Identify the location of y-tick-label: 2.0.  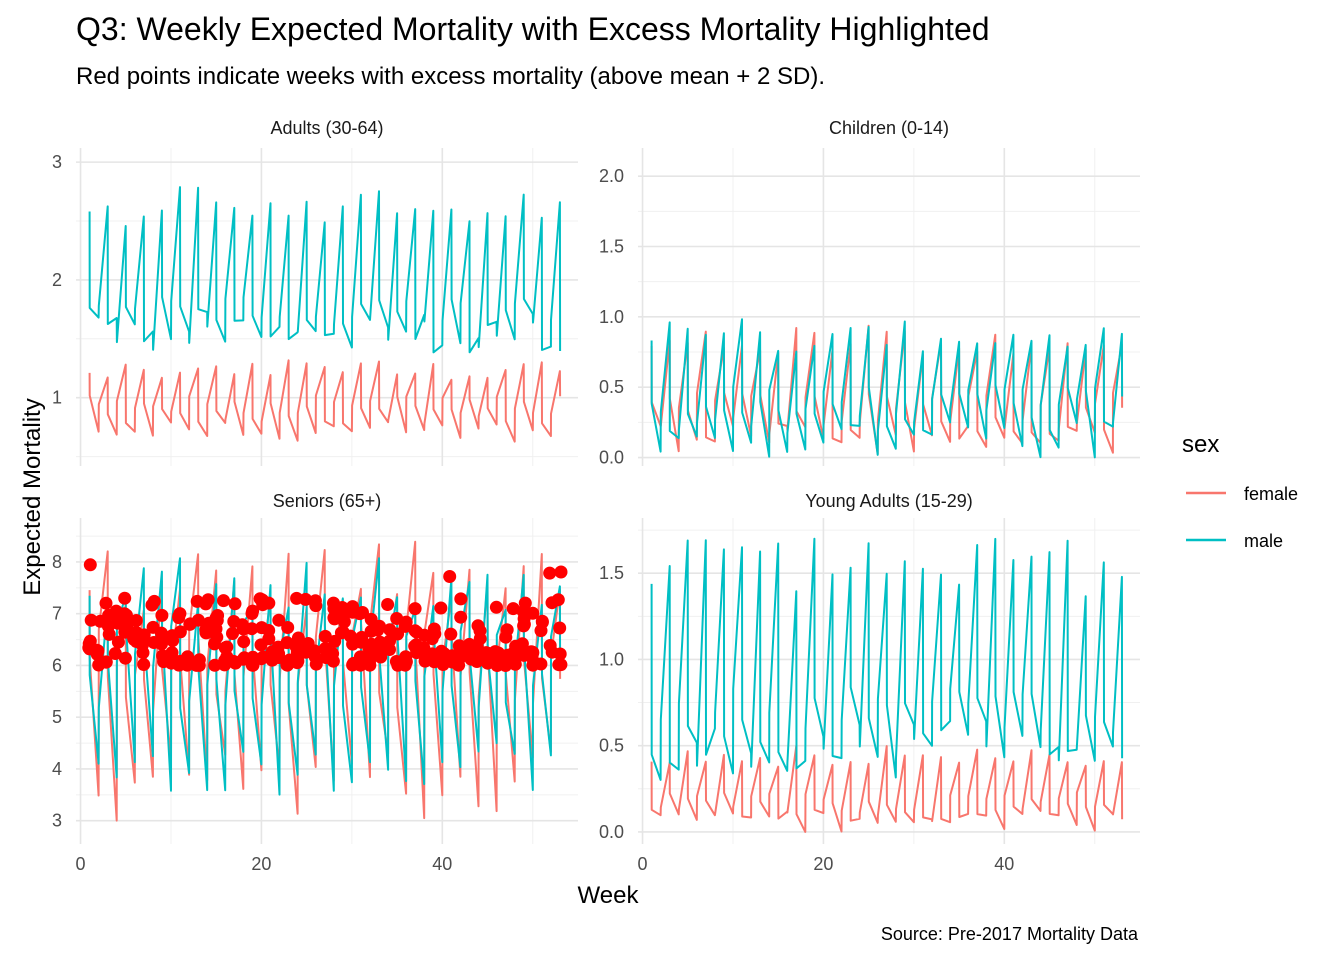
(611, 176).